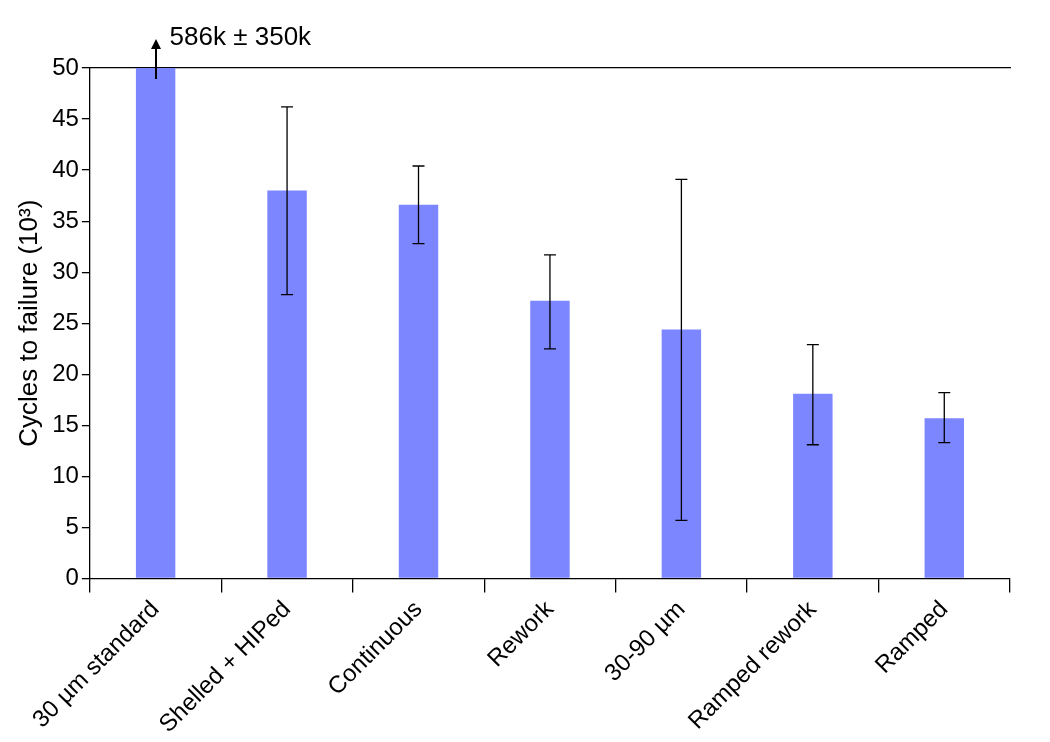  What do you see at coordinates (72, 577) in the screenshot?
I see `y-tick-label: 0` at bounding box center [72, 577].